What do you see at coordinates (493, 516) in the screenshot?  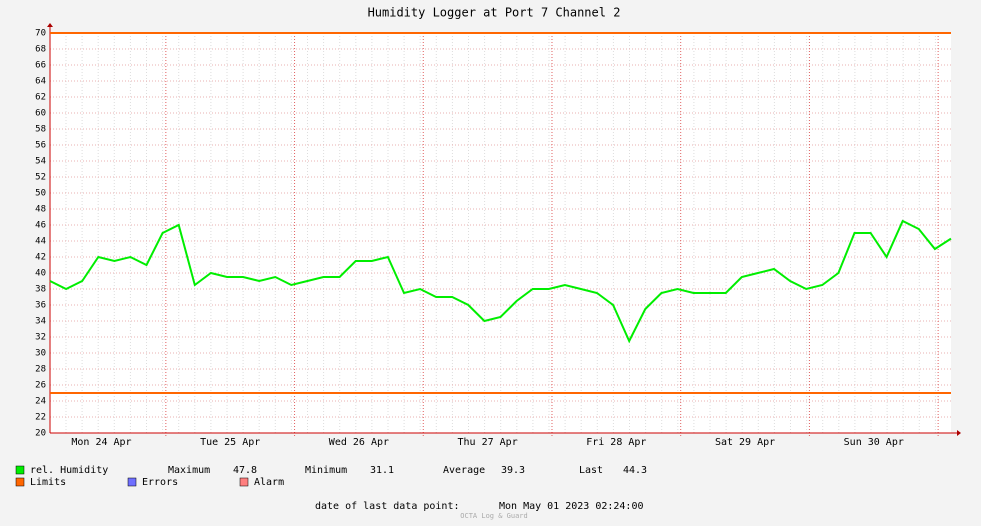 I see `watermark: OCTA Log & Guard` at bounding box center [493, 516].